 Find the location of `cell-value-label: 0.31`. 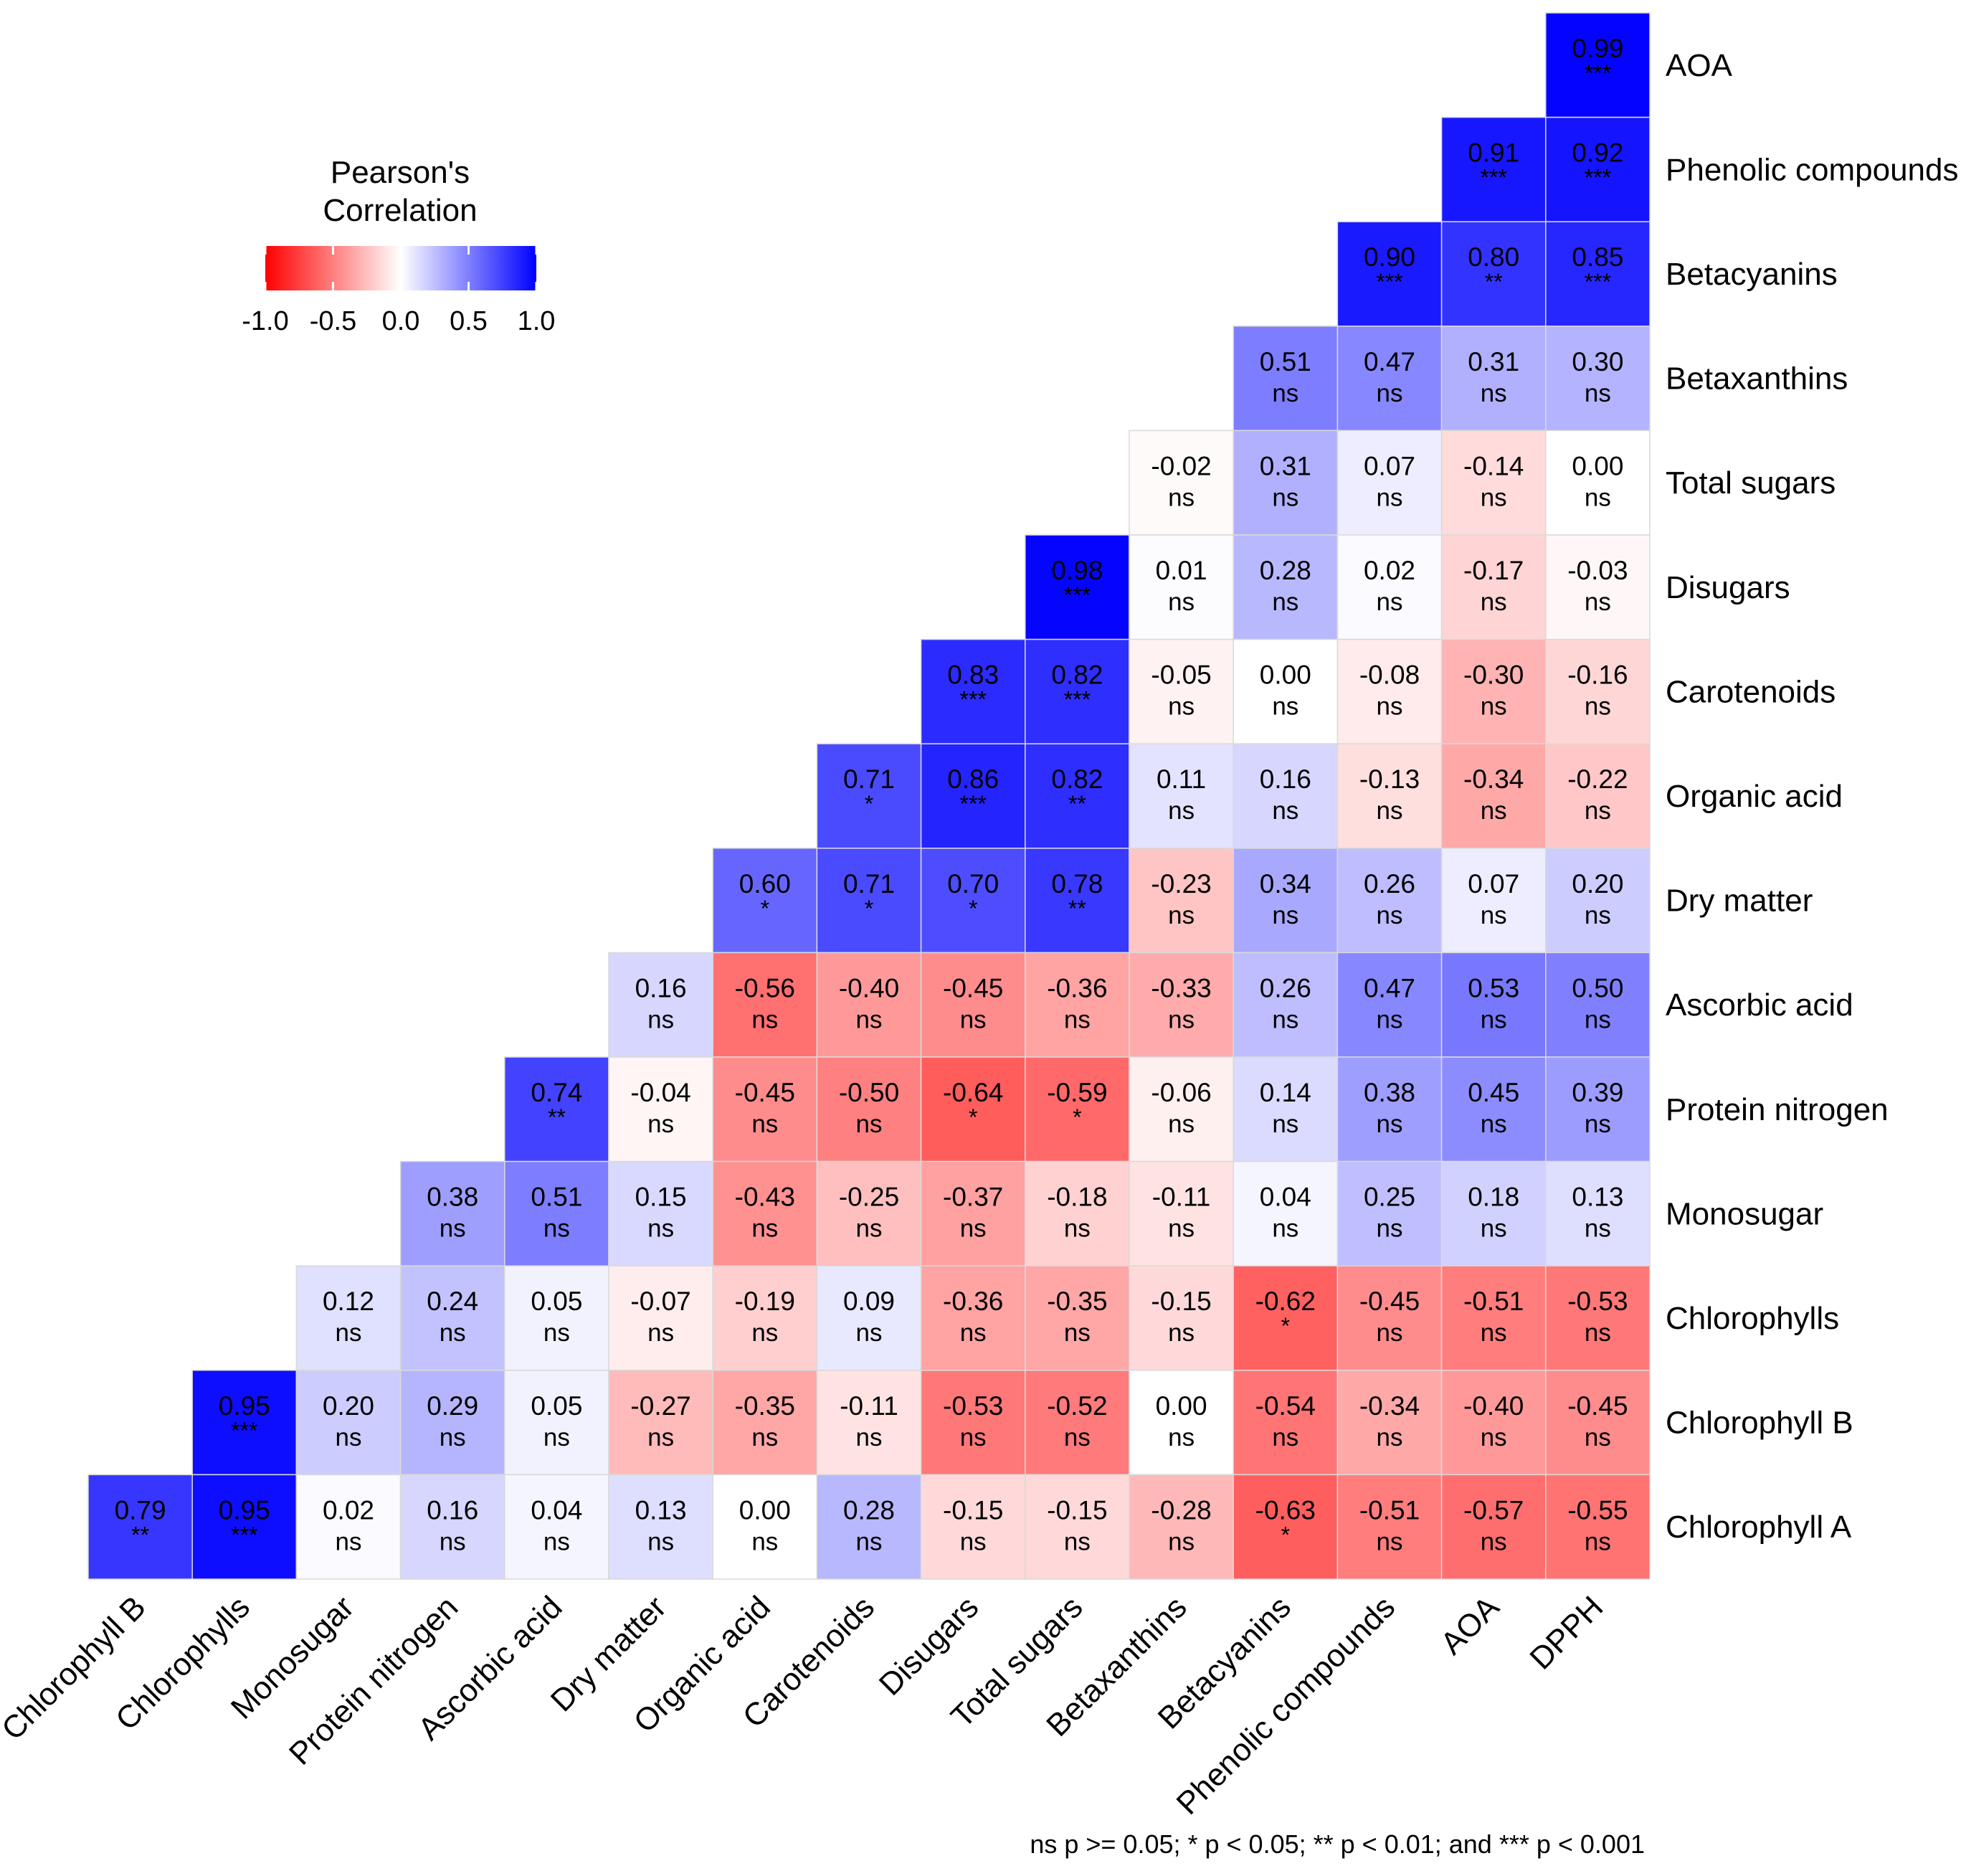

cell-value-label: 0.31 is located at coordinates (1493, 361).